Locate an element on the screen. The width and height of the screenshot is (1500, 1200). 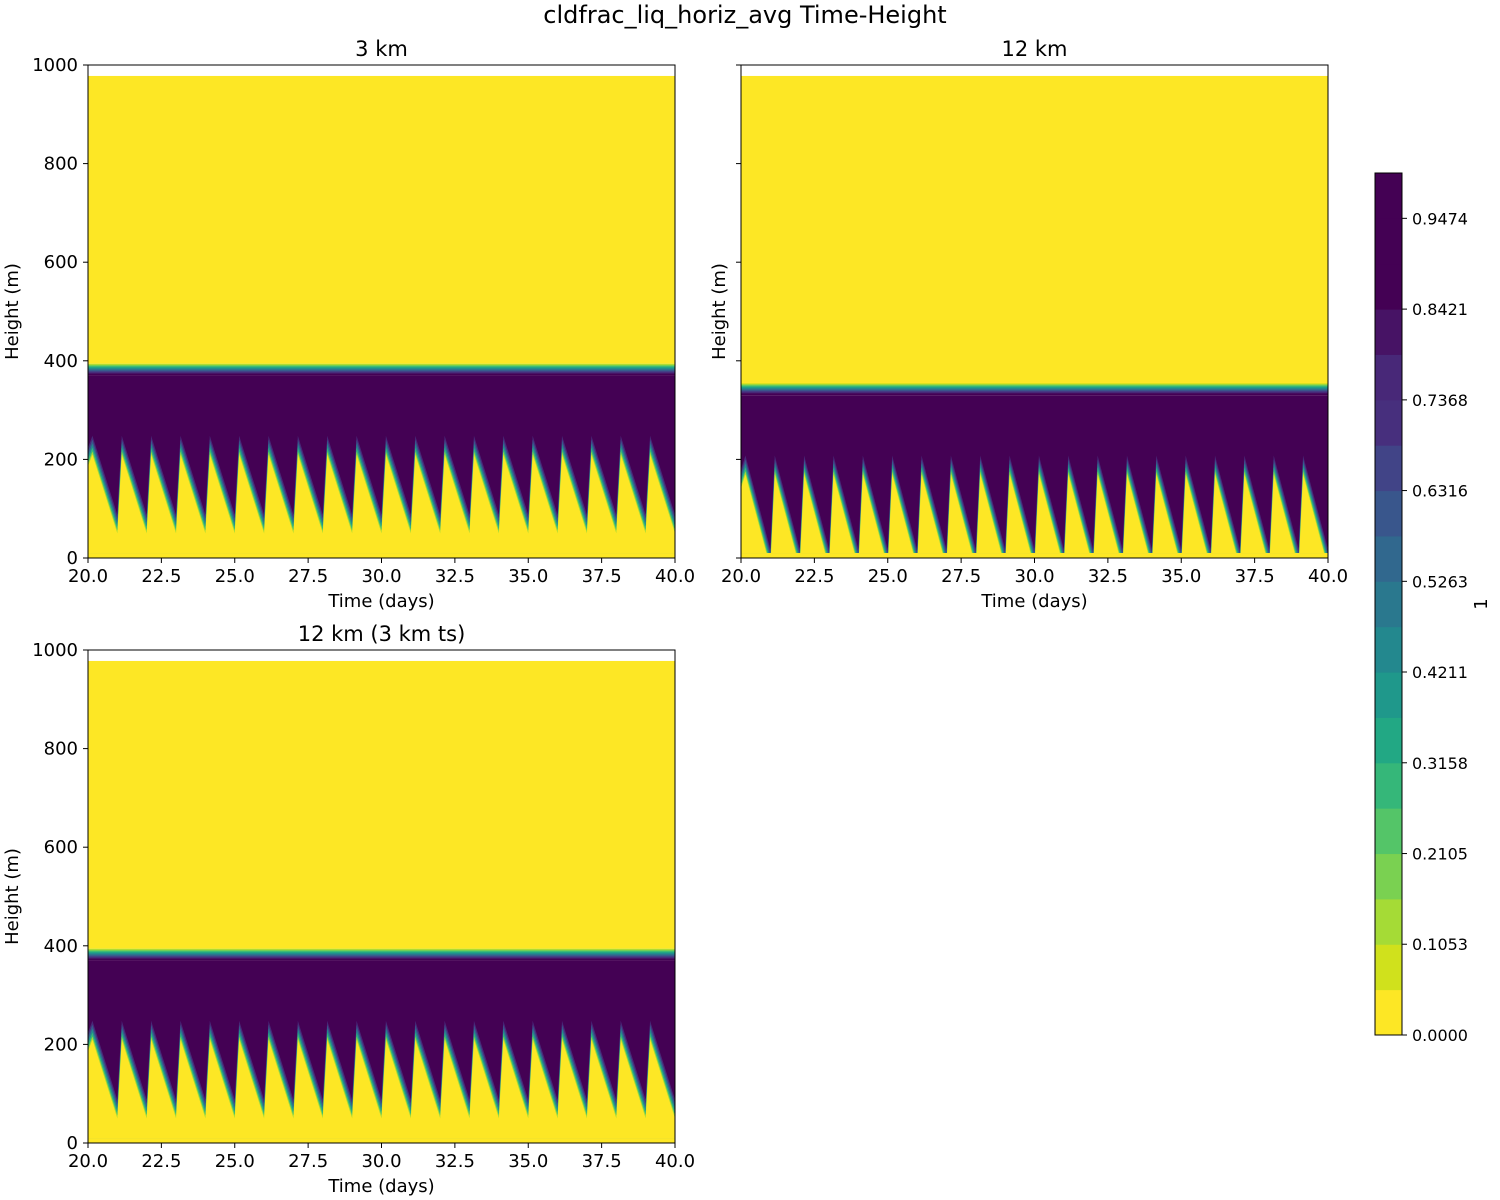
colorbar-label: 1 is located at coordinates (1481, 603).